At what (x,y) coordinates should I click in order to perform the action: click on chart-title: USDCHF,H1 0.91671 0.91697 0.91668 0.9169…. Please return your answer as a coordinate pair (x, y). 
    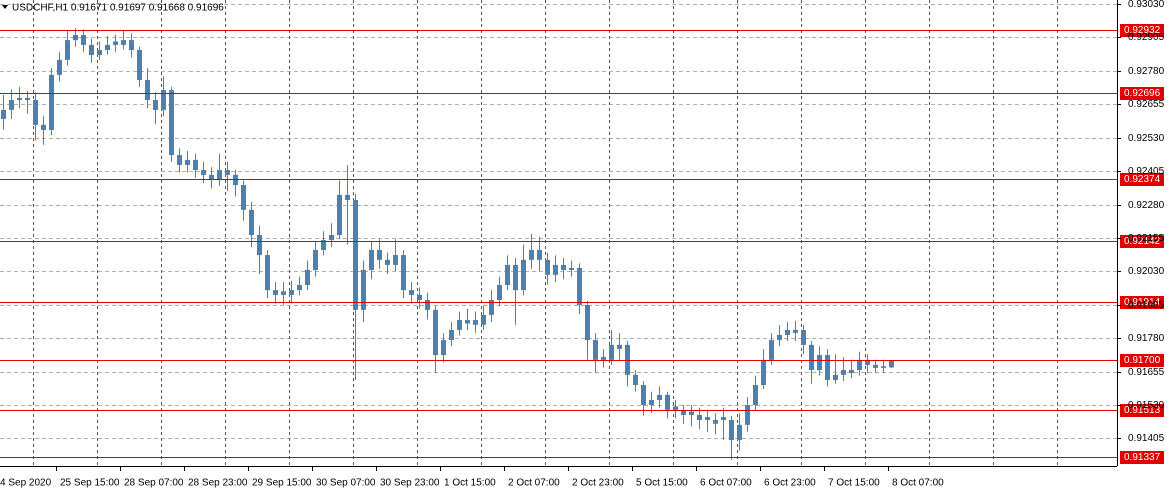
    Looking at the image, I should click on (118, 8).